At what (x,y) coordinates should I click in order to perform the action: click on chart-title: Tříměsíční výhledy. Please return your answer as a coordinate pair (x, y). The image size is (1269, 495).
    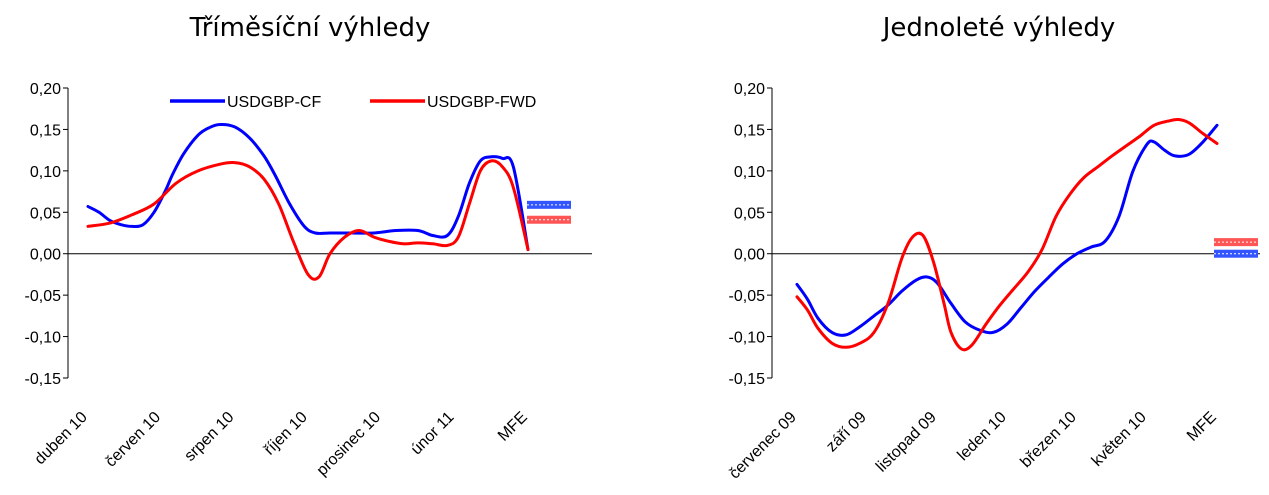
    Looking at the image, I should click on (310, 28).